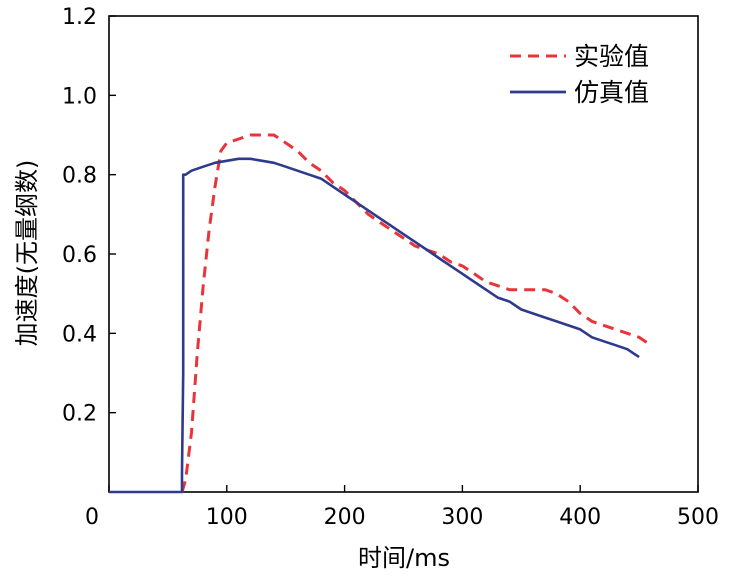 The image size is (732, 577). What do you see at coordinates (79, 414) in the screenshot?
I see `y-tick-label: 0.2` at bounding box center [79, 414].